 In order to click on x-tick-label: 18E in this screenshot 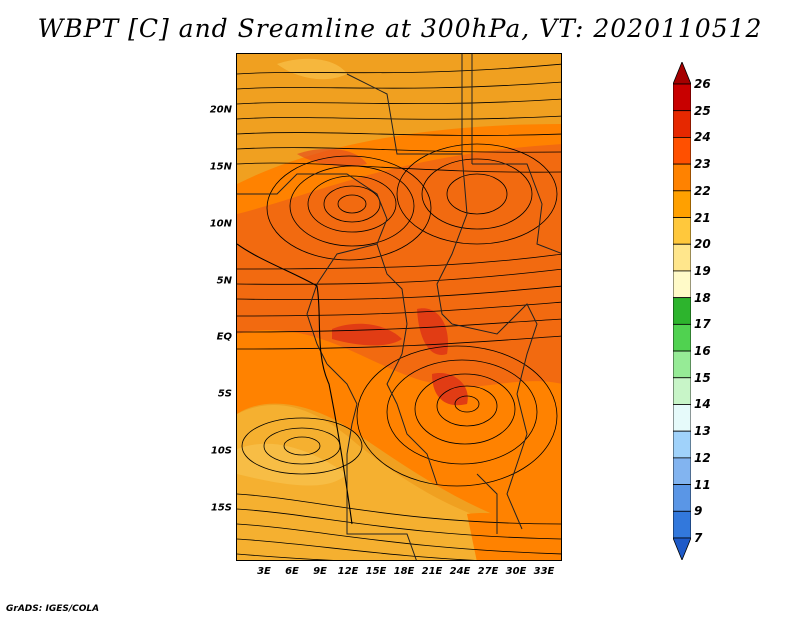, I will do `click(404, 571)`.